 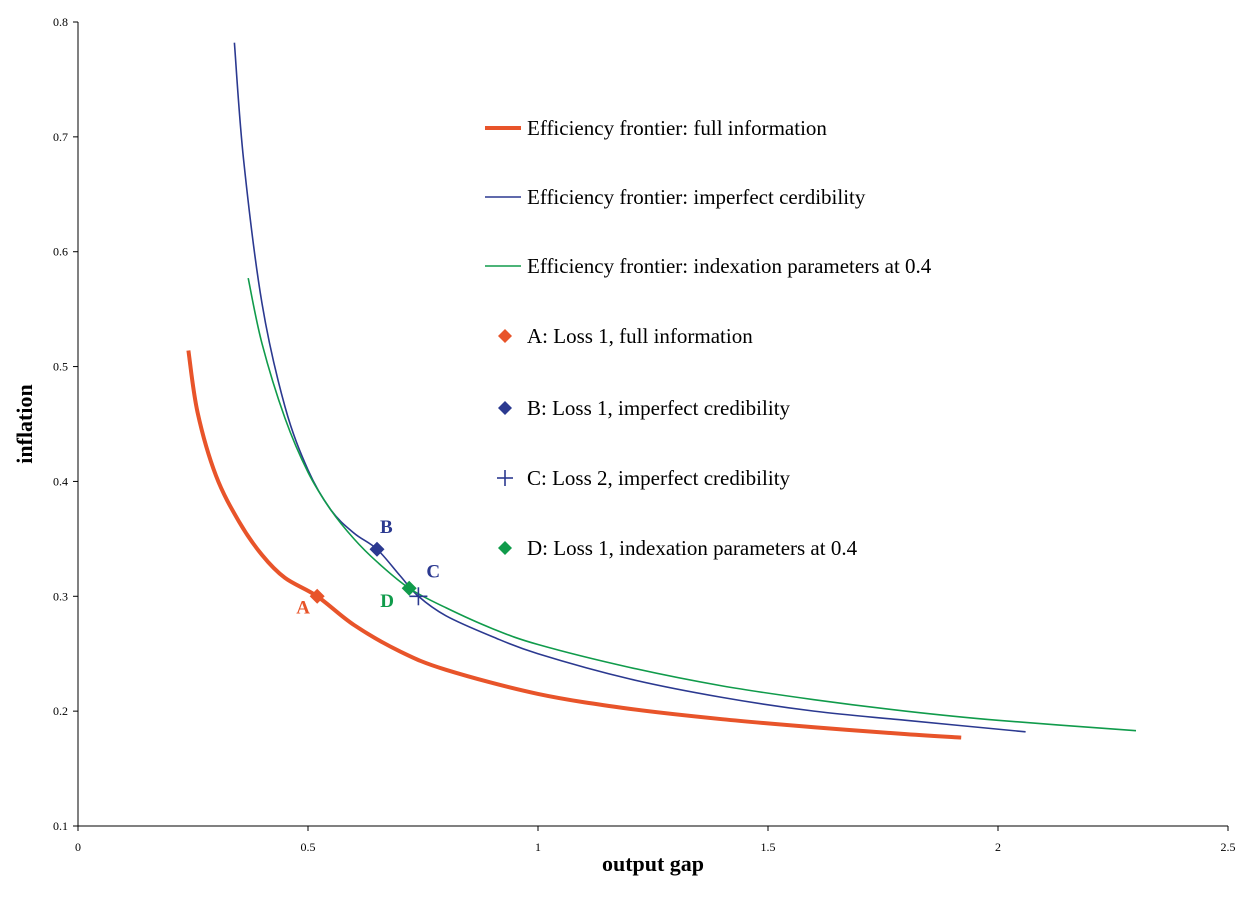 I want to click on point-c-marker, so click(x=418, y=596).